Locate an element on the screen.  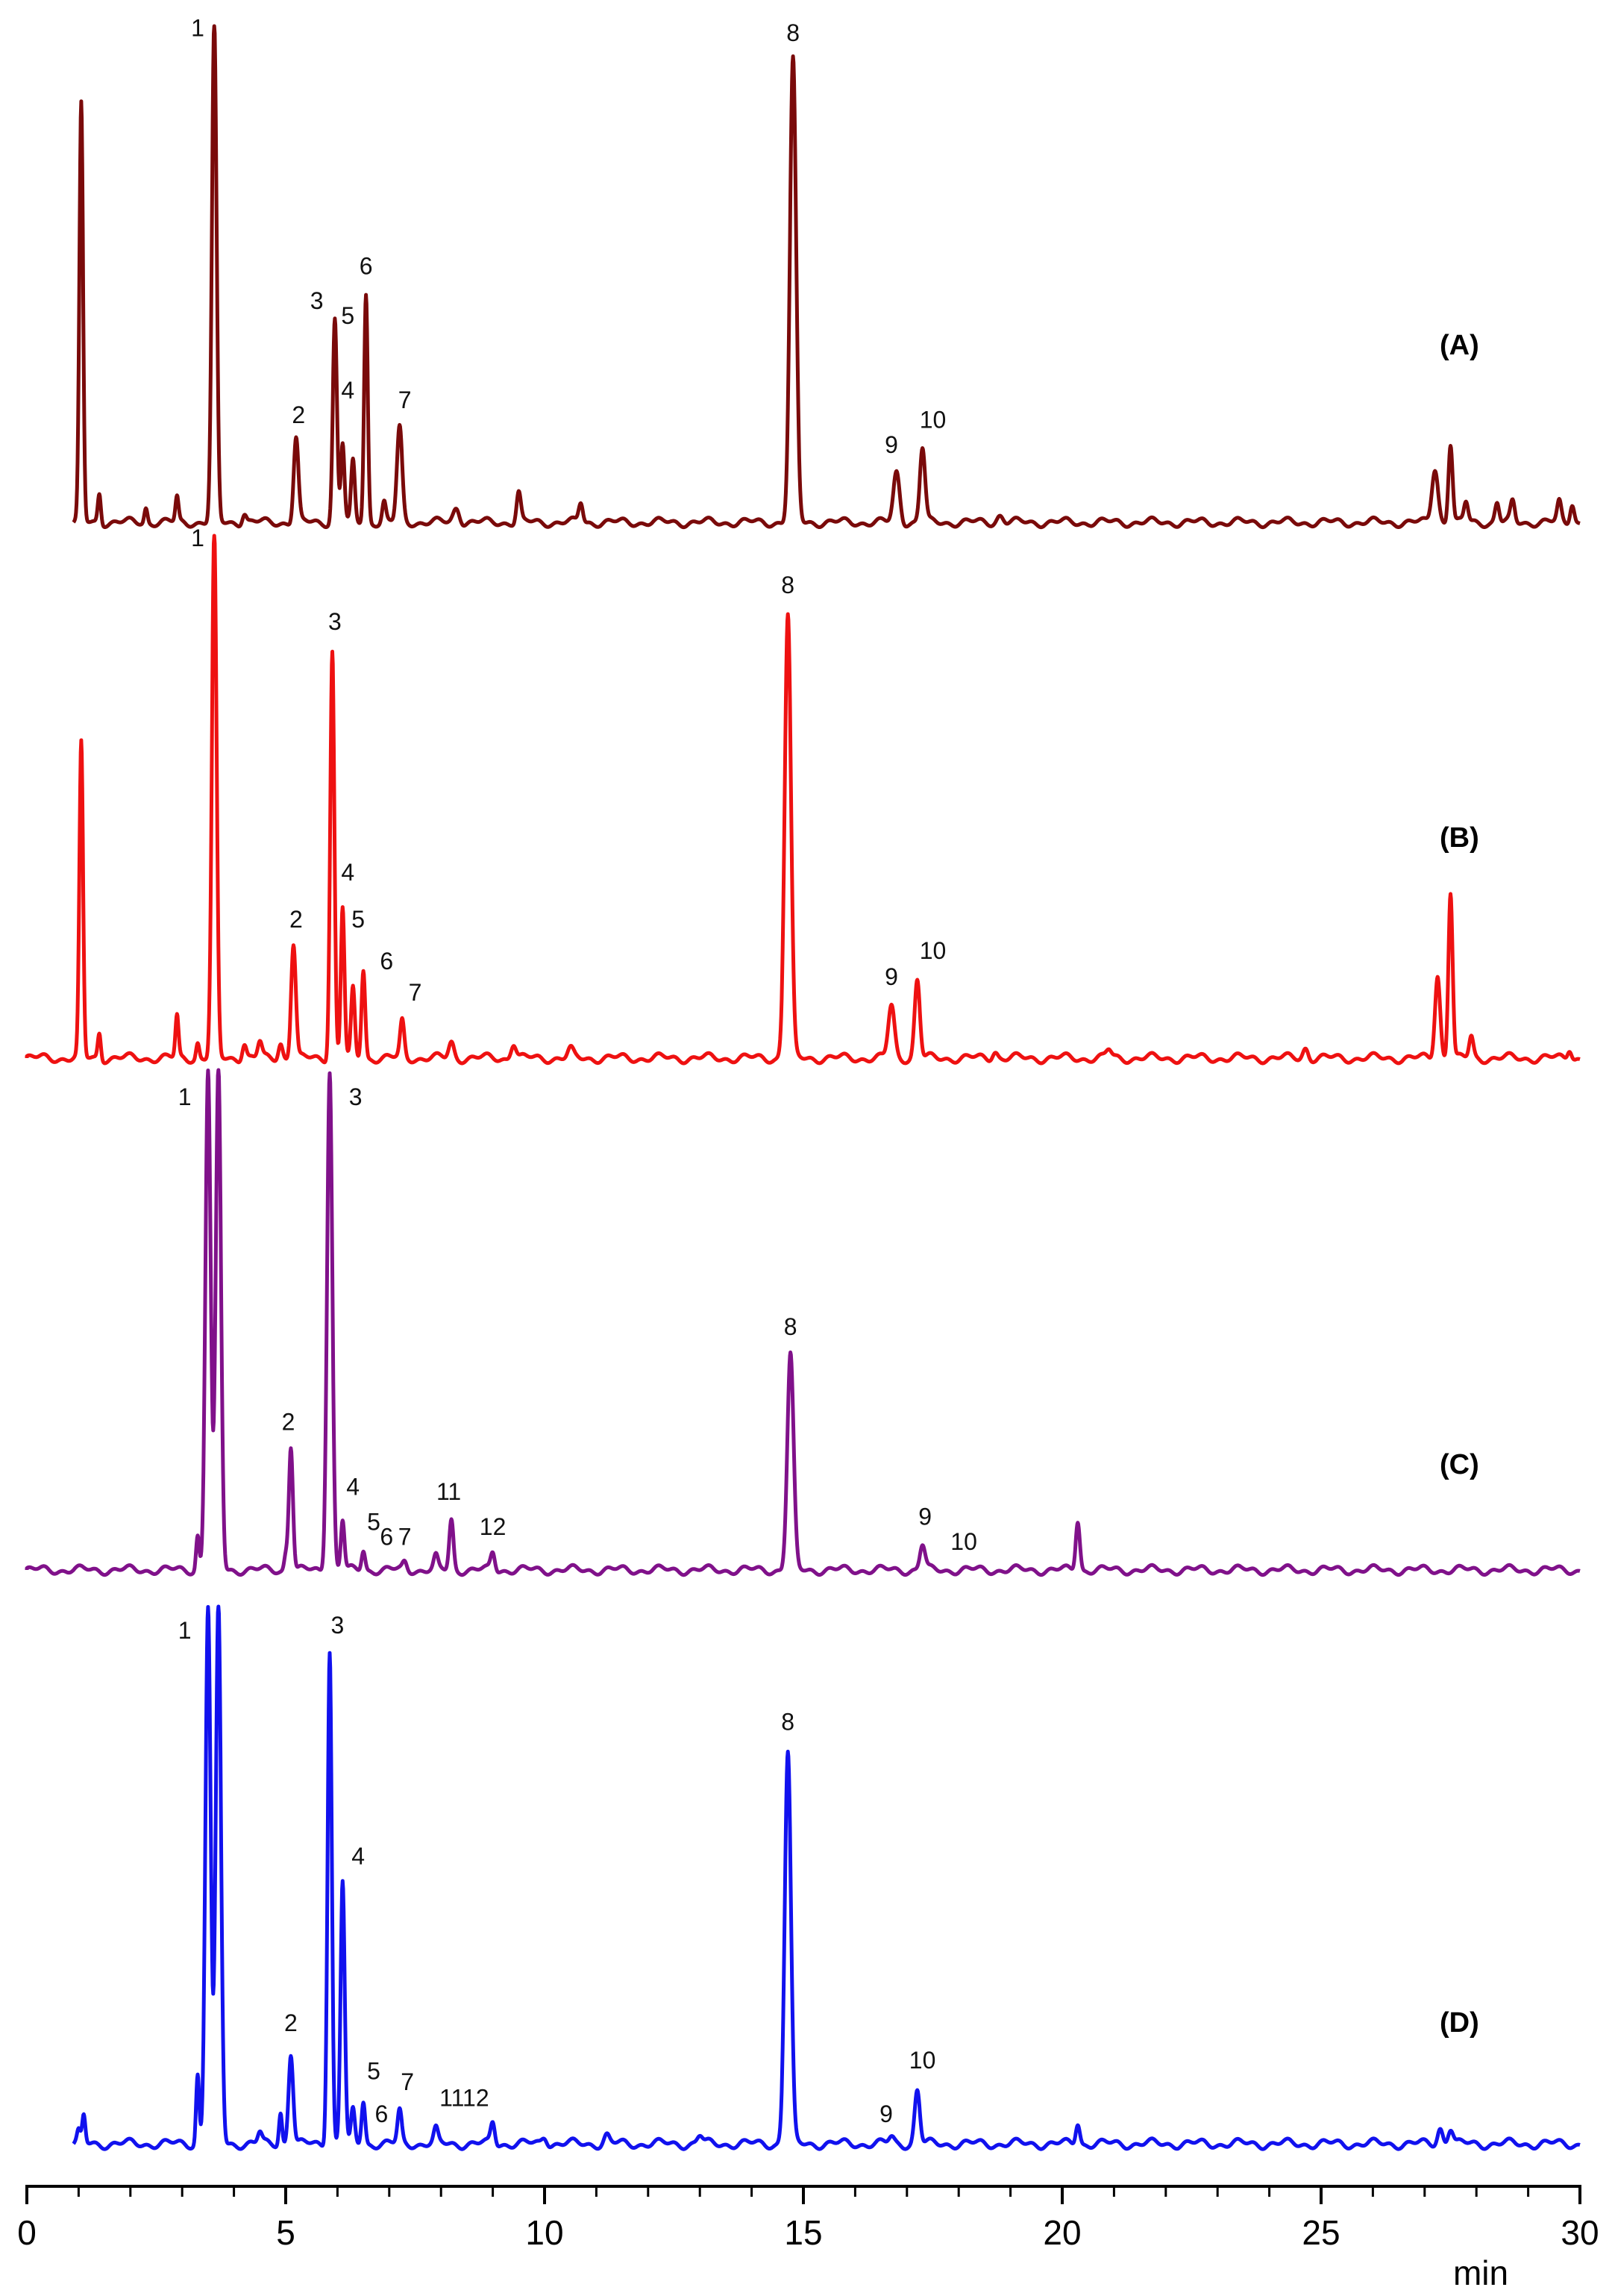
panel-labels: (A) (B) (C) (D) is located at coordinates (1459, 1185).